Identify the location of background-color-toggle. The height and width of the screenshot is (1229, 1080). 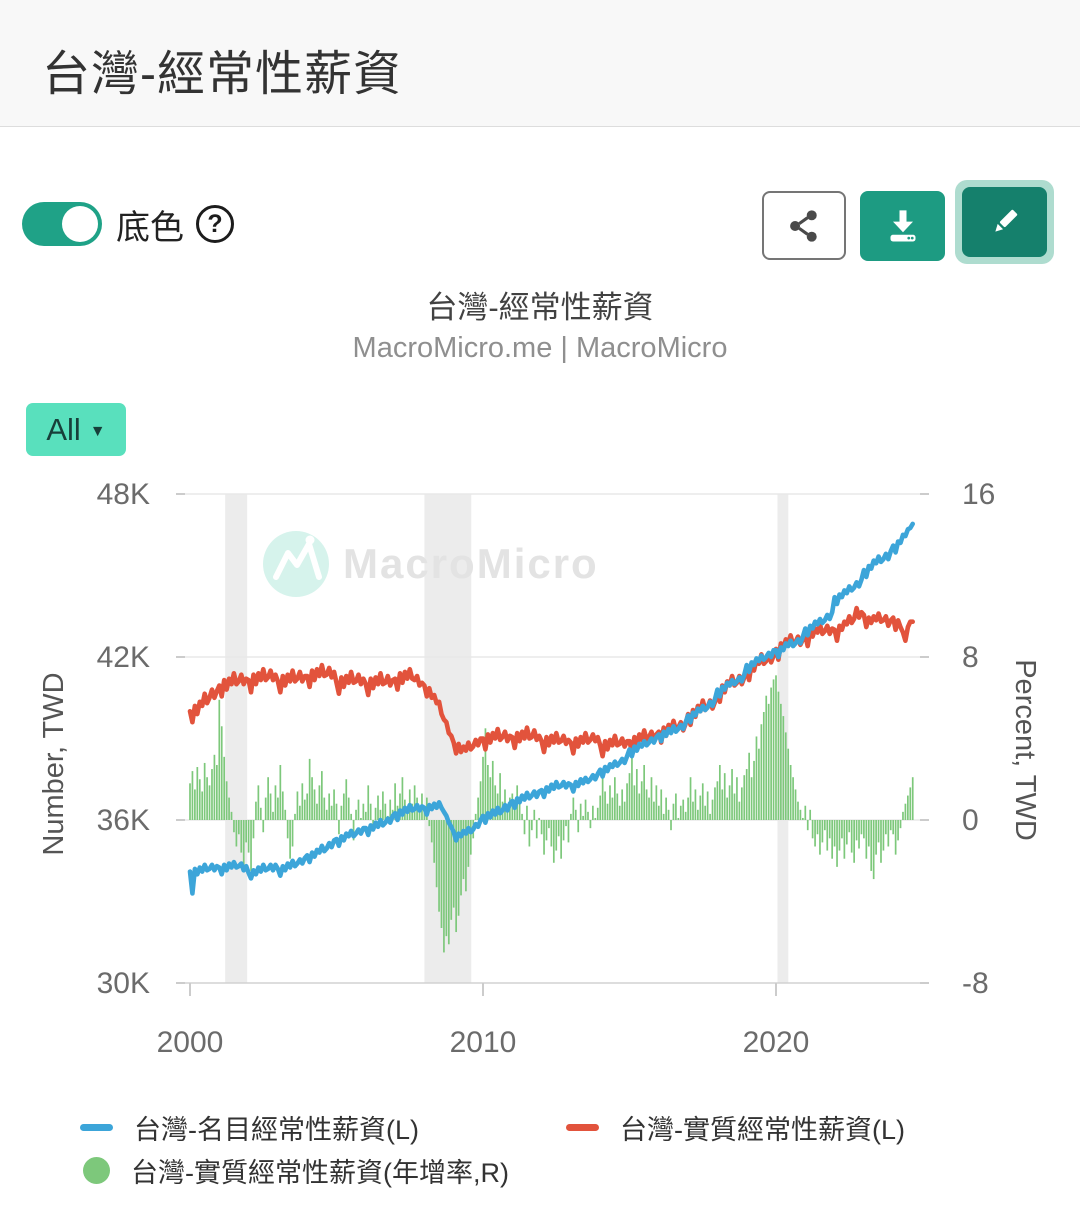
(62, 224).